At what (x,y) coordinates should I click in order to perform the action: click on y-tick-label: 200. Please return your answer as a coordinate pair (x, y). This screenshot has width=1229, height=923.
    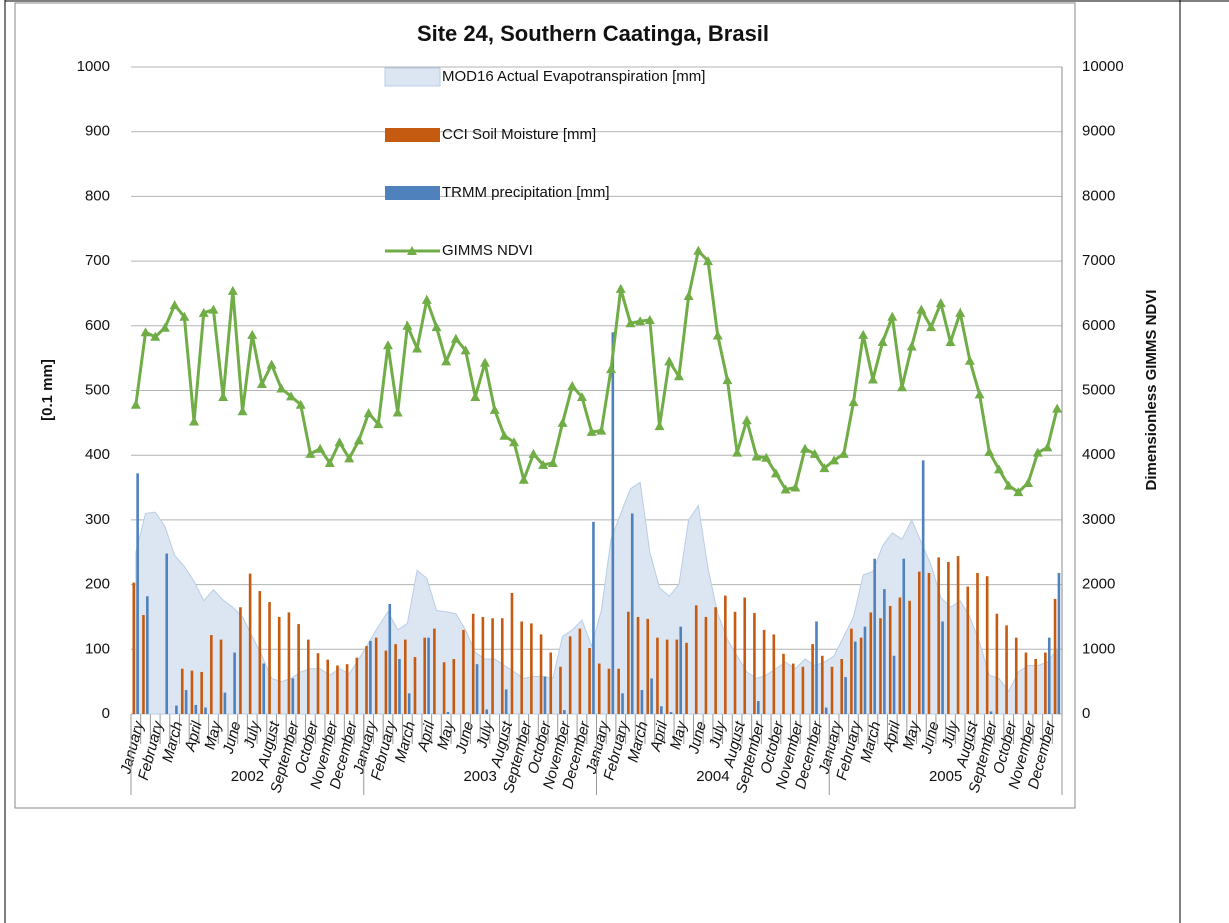
    Looking at the image, I should click on (97, 584).